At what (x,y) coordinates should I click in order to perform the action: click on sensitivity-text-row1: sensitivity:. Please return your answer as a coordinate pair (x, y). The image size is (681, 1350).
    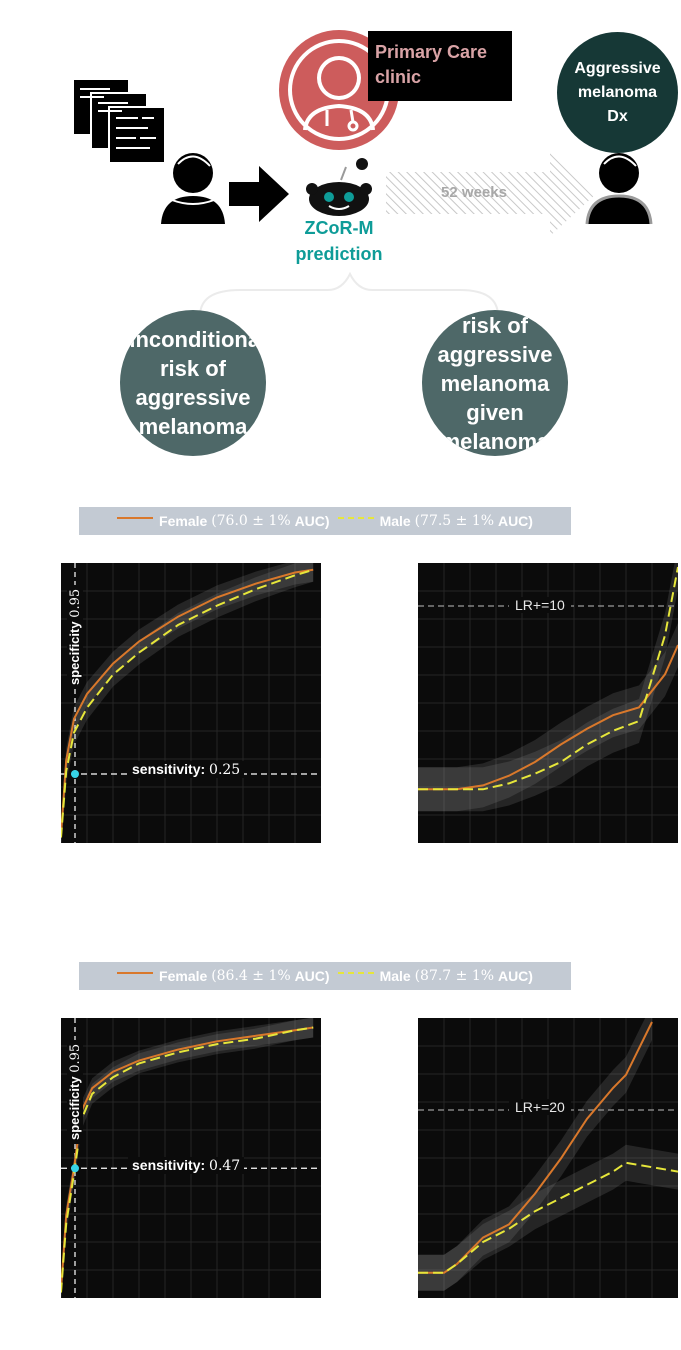
    Looking at the image, I should click on (169, 769).